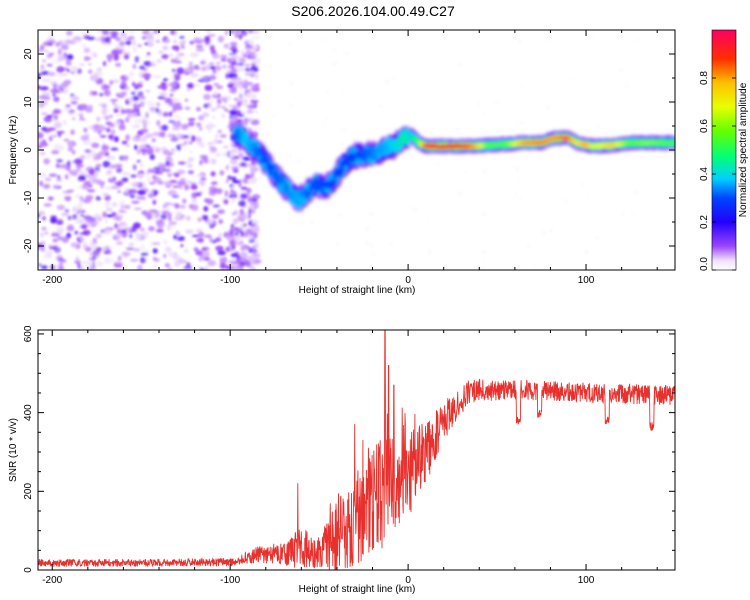 This screenshot has width=750, height=600. What do you see at coordinates (586, 280) in the screenshot?
I see `x-tick-label: 100` at bounding box center [586, 280].